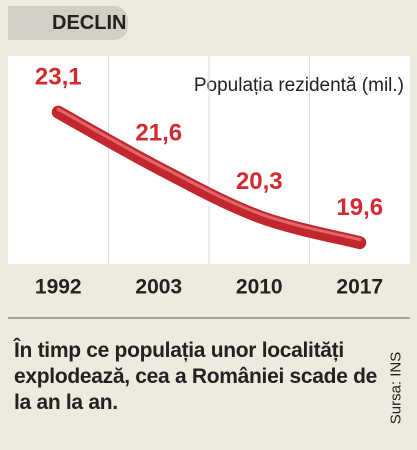 This screenshot has height=450, width=417. I want to click on value-label: 21,6, so click(158, 132).